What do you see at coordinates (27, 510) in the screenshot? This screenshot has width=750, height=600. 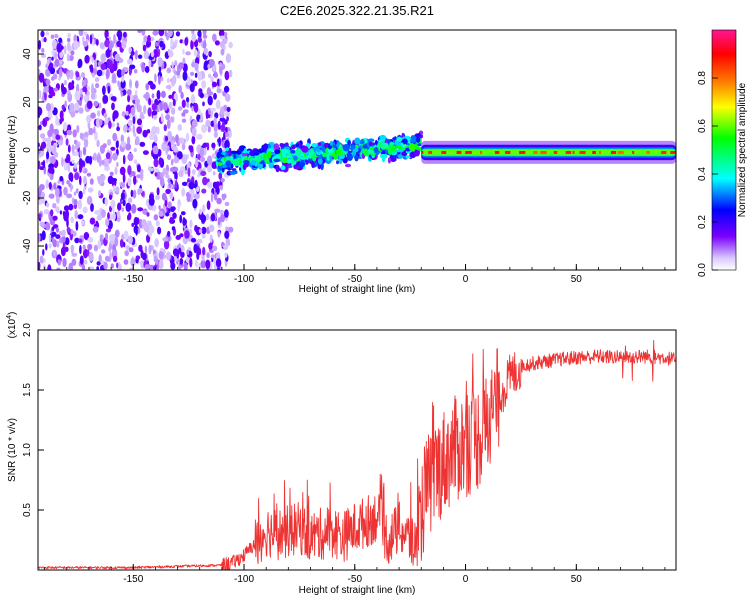 I see `snr-y-tick-label: 0.5` at bounding box center [27, 510].